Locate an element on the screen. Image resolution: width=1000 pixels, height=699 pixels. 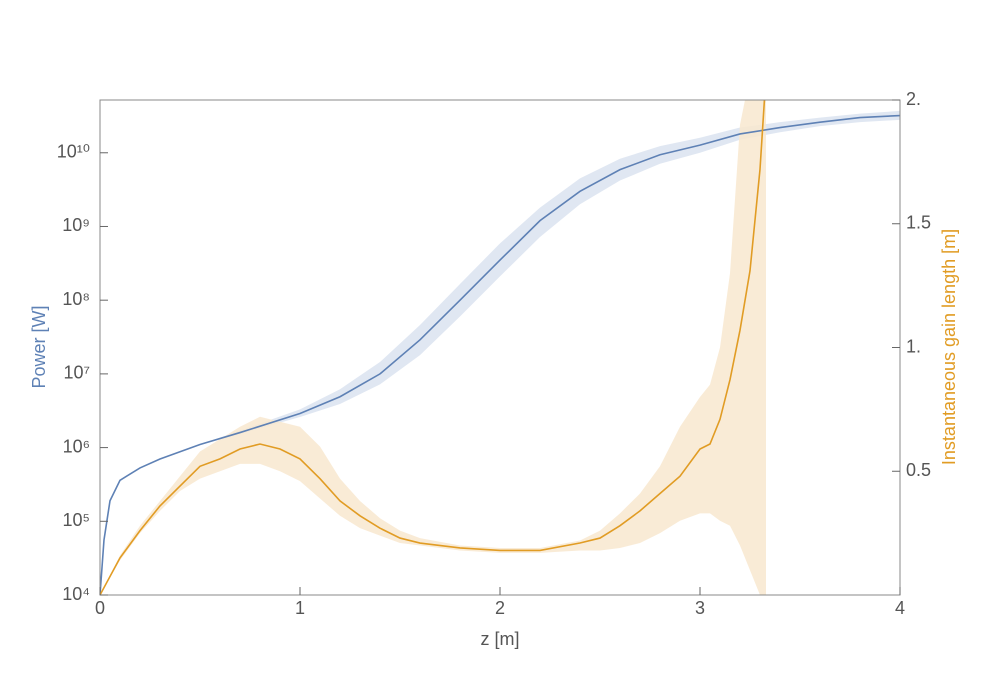
x-tick-label: 1 is located at coordinates (300, 608).